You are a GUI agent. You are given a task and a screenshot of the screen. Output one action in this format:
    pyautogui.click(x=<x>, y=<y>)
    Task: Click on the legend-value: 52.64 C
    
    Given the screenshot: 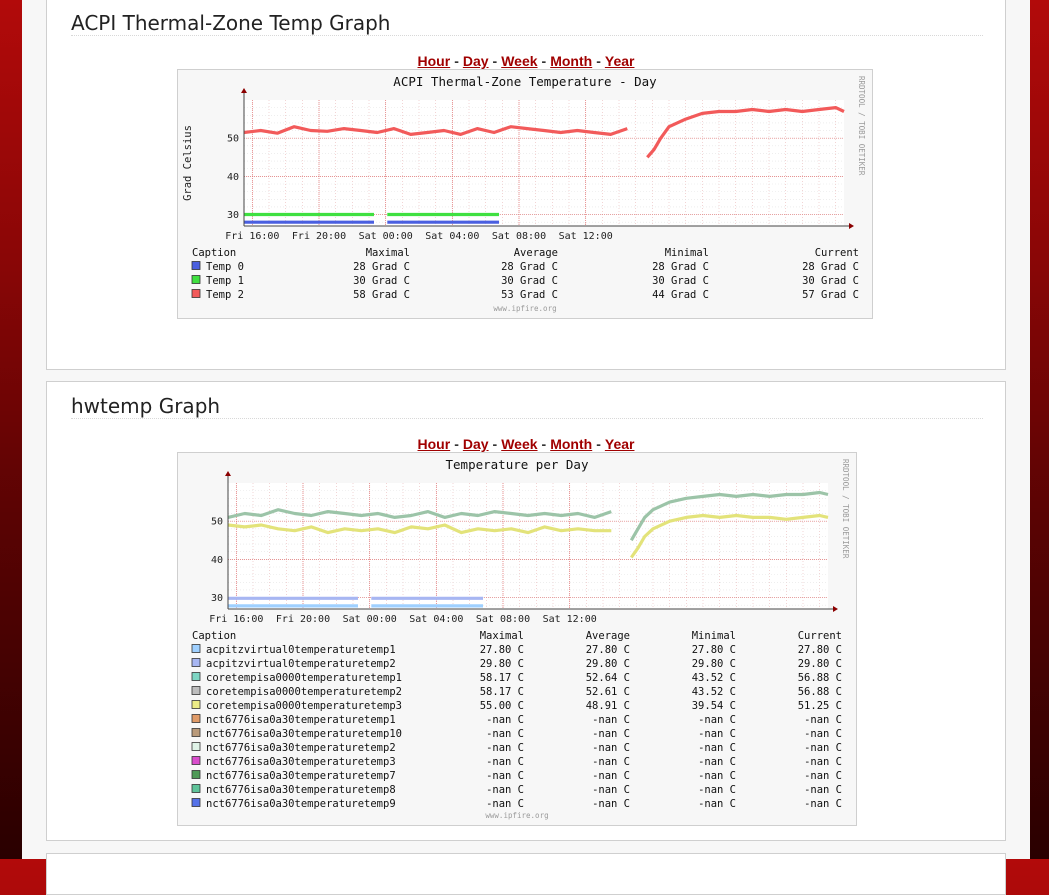 What is the action you would take?
    pyautogui.click(x=608, y=678)
    